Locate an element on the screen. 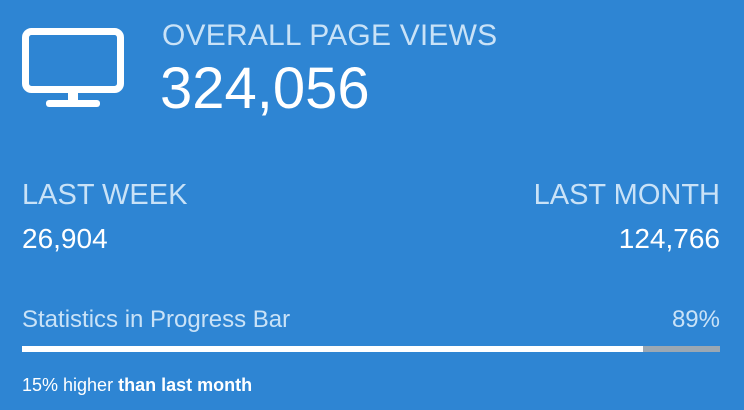 This screenshot has height=410, width=744. progress-bar is located at coordinates (371, 349).